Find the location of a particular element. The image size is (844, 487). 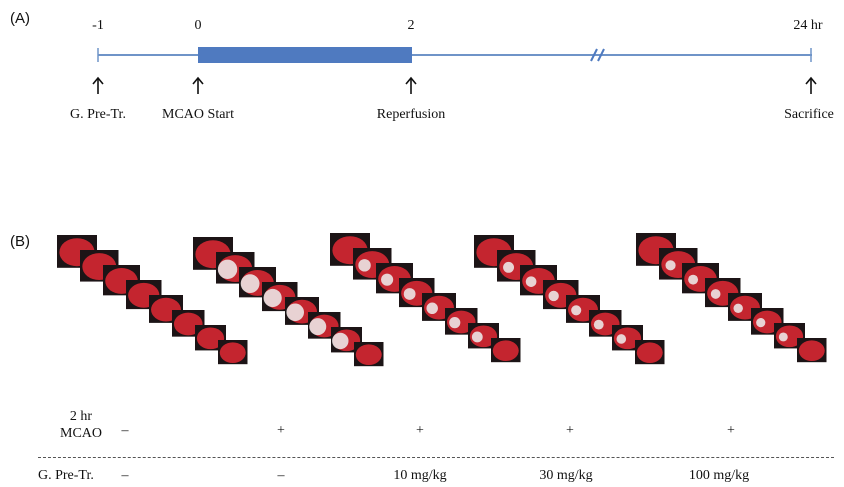

panel-a-label: (A) is located at coordinates (20, 18).